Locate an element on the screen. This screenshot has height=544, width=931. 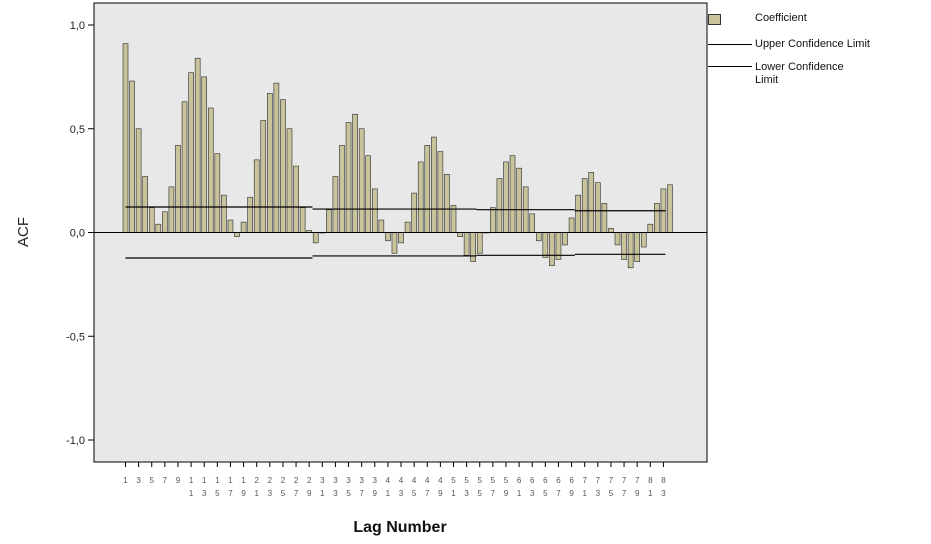
confidence-limits is located at coordinates (395, 232).